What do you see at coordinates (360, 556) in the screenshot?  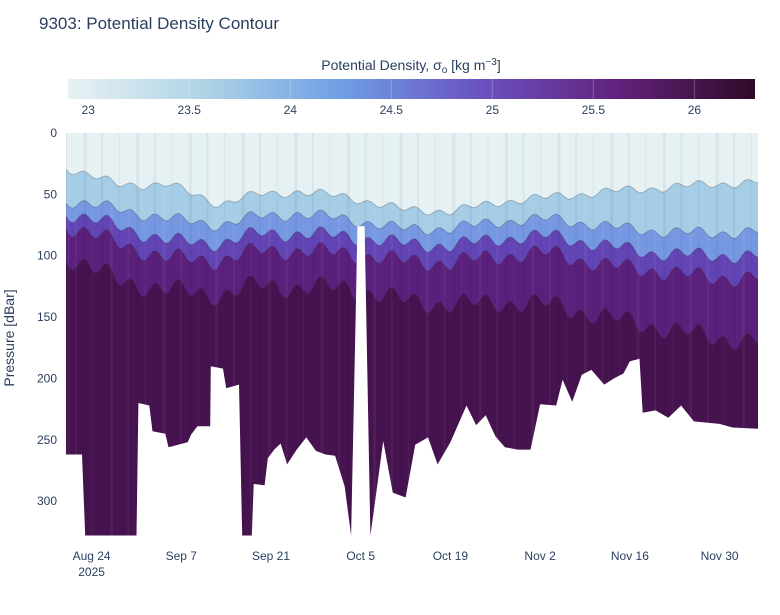 I see `x-tick-label: Oct 5` at bounding box center [360, 556].